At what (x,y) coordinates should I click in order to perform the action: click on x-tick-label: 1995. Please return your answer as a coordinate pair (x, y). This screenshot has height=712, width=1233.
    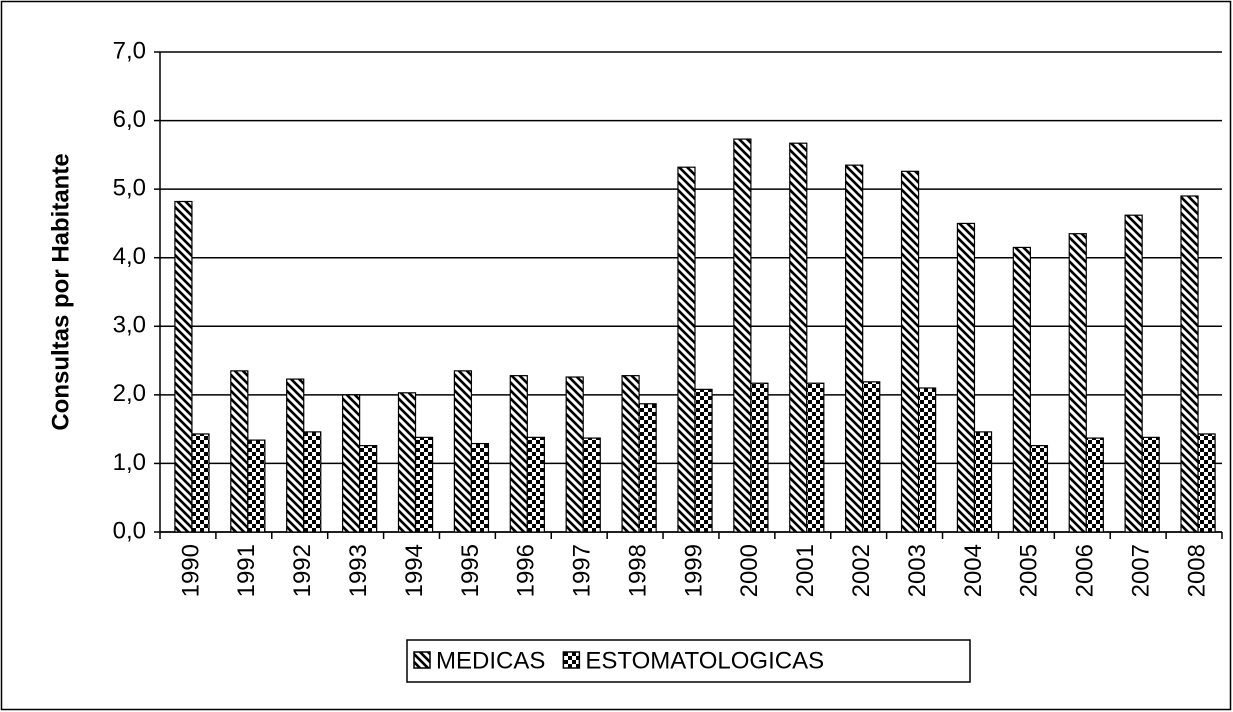
    Looking at the image, I should click on (470, 570).